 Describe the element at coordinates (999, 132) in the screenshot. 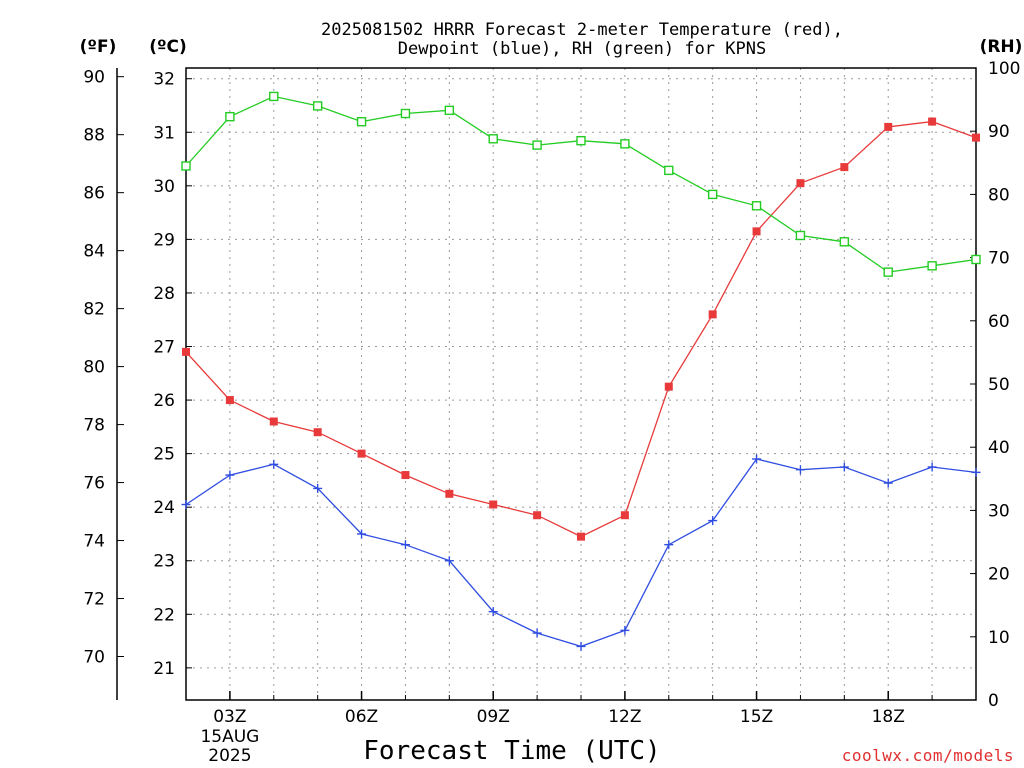

I see `rh-tick-label: 90` at that location.